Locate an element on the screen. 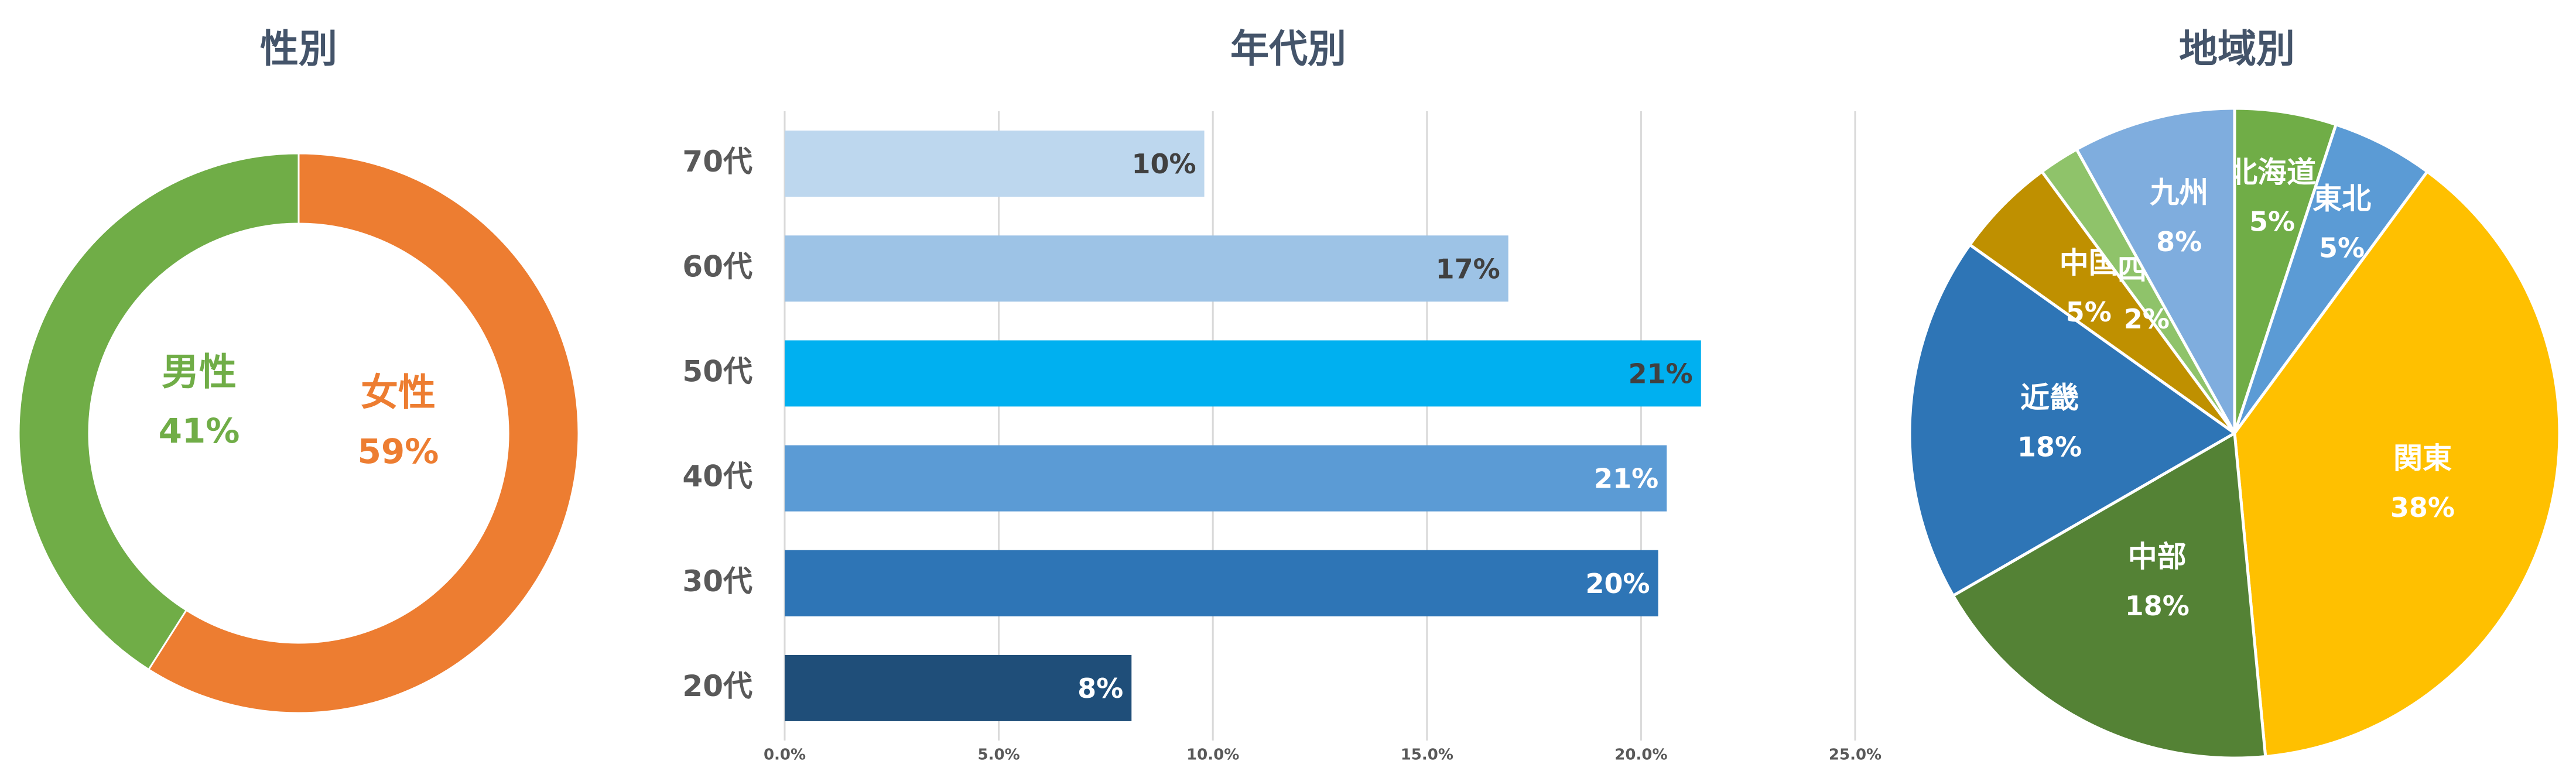 Image resolution: width=2576 pixels, height=778 pixels. pie-slice-value-item-0: 5% is located at coordinates (2272, 221).